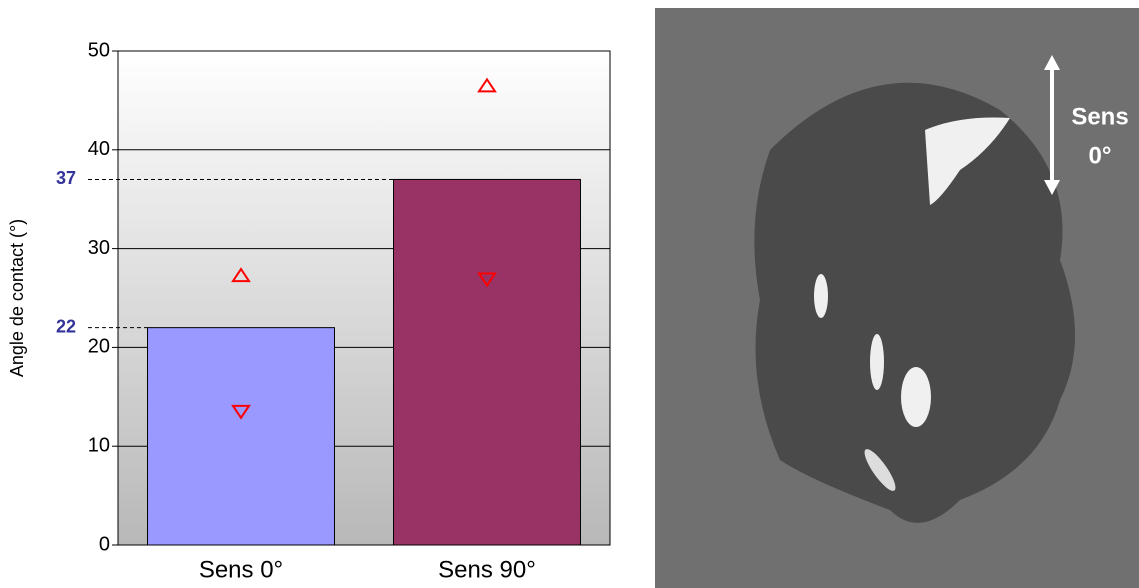  What do you see at coordinates (487, 569) in the screenshot?
I see `x-tick-label: Sens 90°` at bounding box center [487, 569].